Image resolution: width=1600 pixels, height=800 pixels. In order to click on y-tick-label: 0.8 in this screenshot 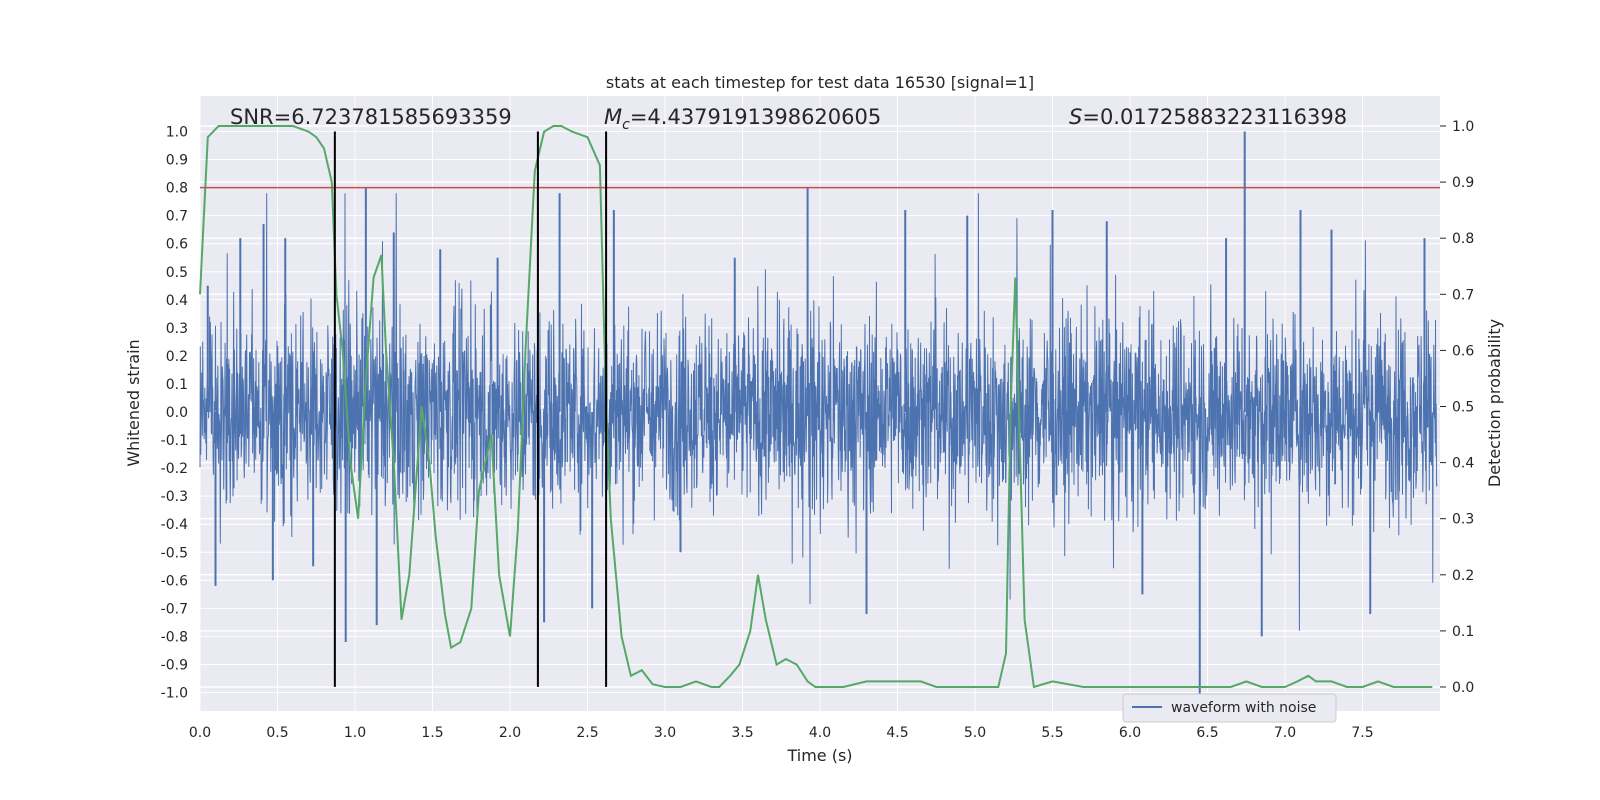, I will do `click(177, 189)`.